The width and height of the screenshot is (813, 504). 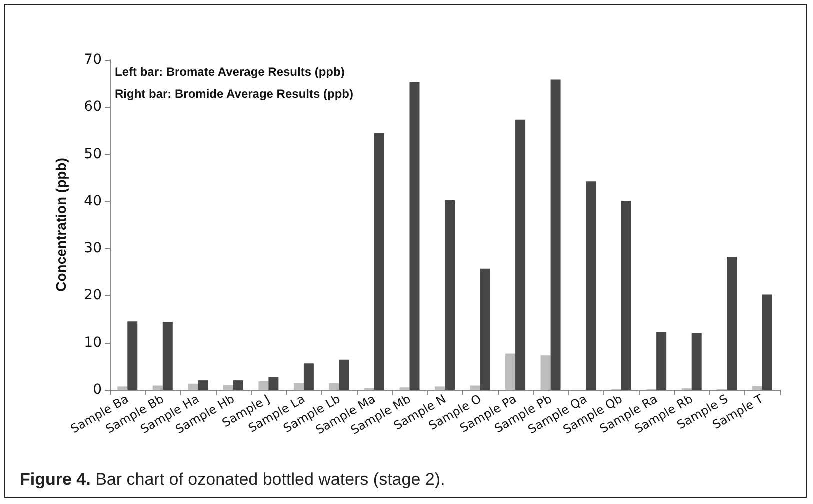 I want to click on y-tick-label: 60, so click(x=93, y=107).